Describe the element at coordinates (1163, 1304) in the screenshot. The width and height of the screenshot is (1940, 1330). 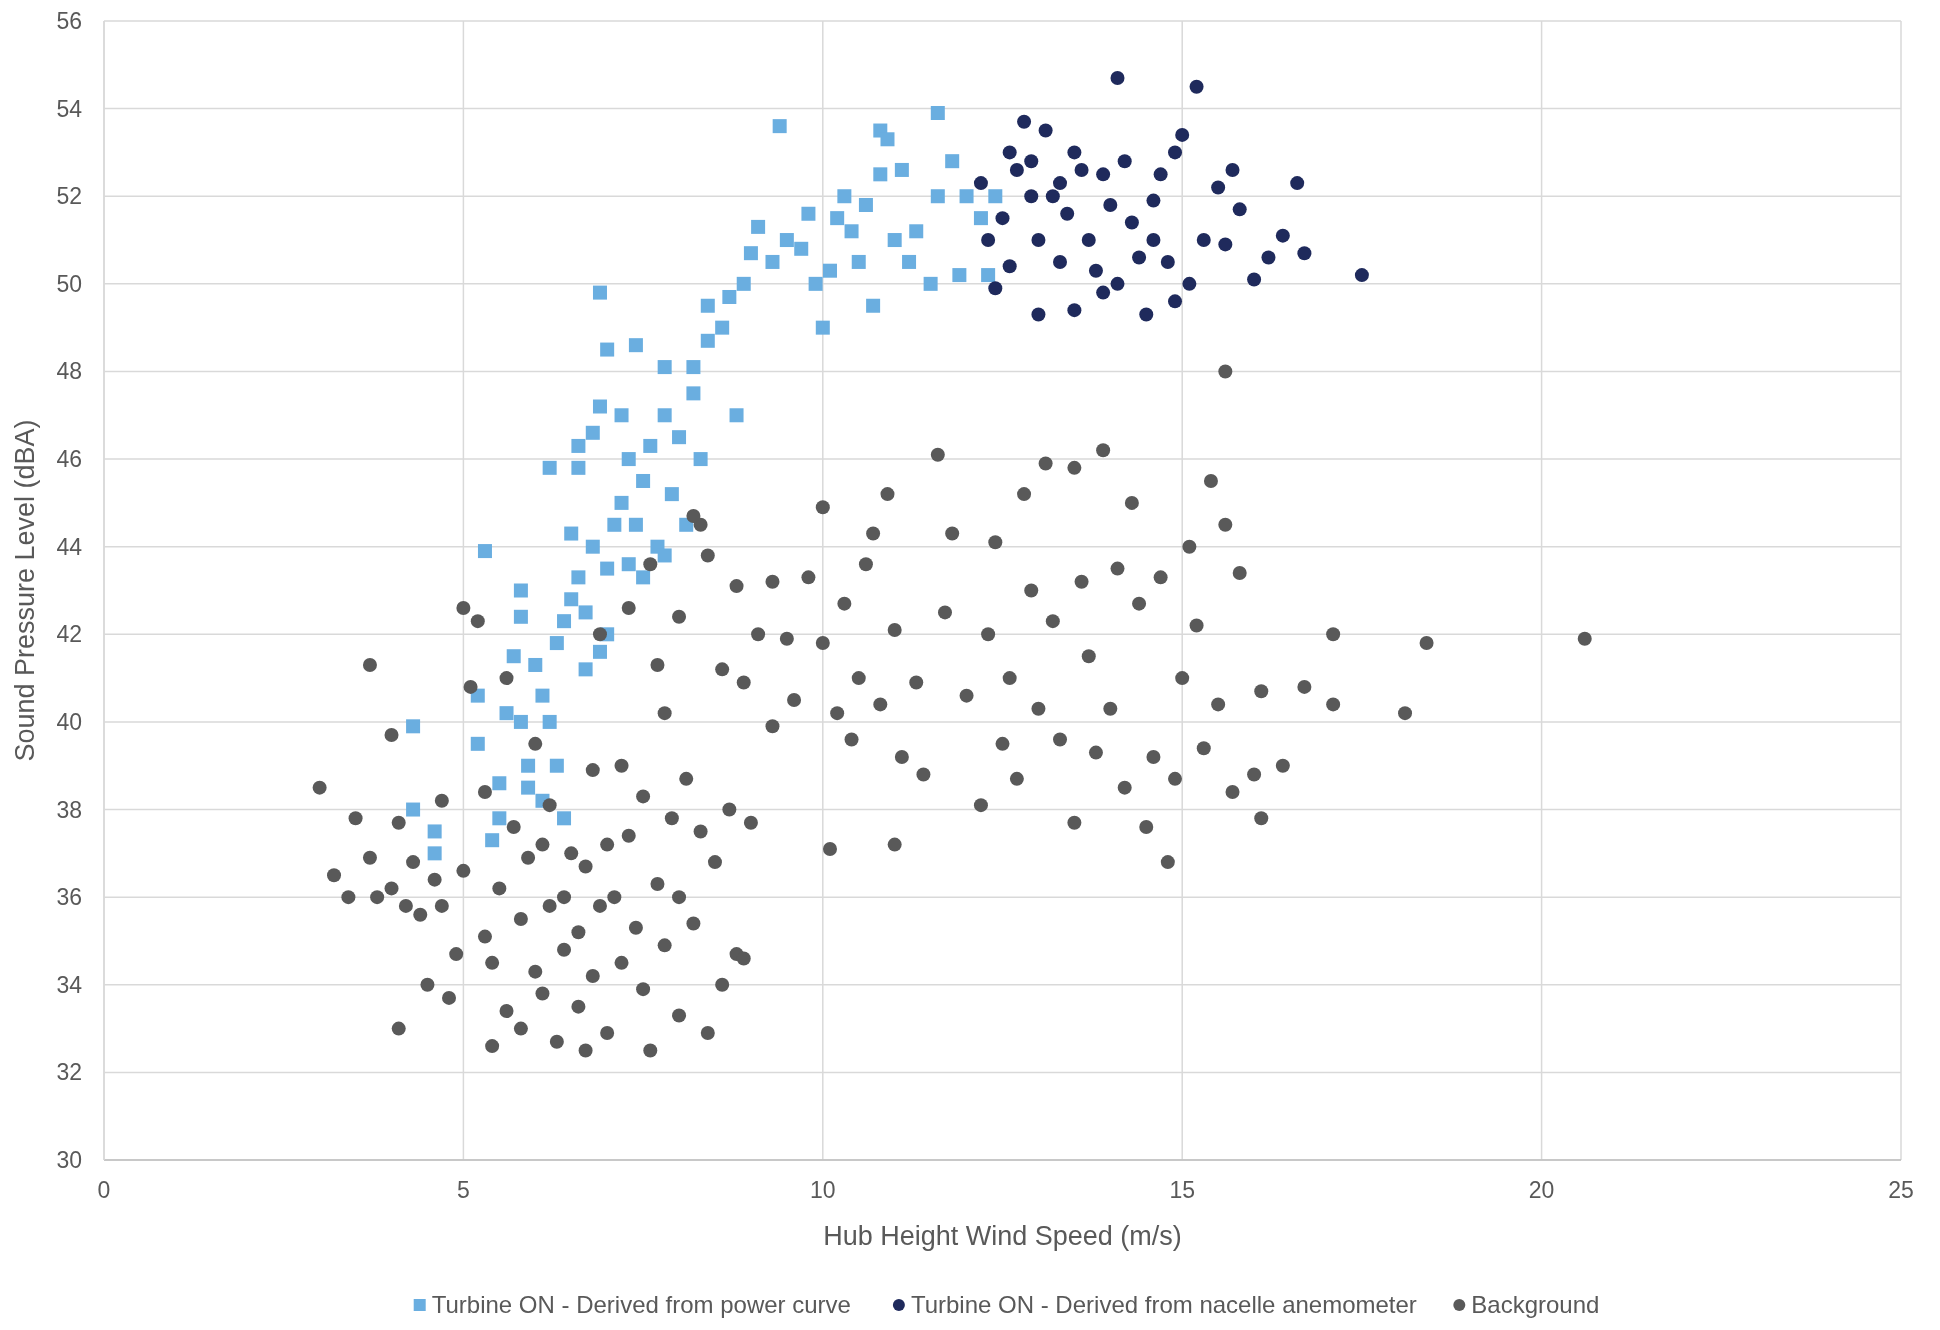
I see `legend-label: Turbine ON - Derived from nacelle anemometer` at that location.